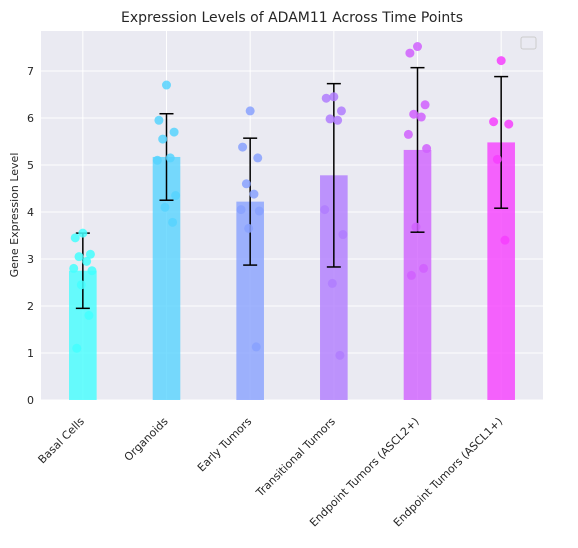 The height and width of the screenshot is (548, 578). I want to click on y-tick-label: 5, so click(30, 165).